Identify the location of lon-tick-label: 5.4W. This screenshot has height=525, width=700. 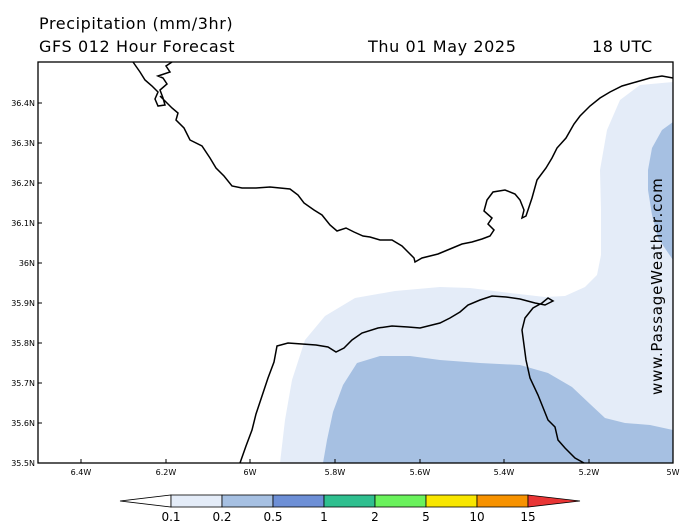
(504, 472).